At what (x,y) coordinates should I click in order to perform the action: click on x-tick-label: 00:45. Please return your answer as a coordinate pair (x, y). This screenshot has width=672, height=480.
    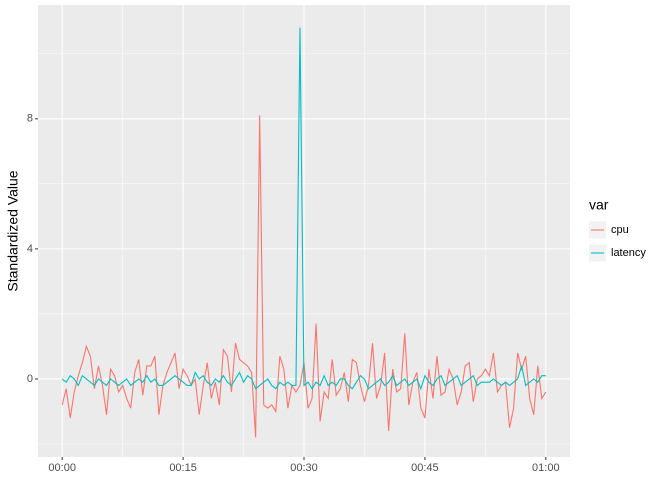
    Looking at the image, I should click on (425, 468).